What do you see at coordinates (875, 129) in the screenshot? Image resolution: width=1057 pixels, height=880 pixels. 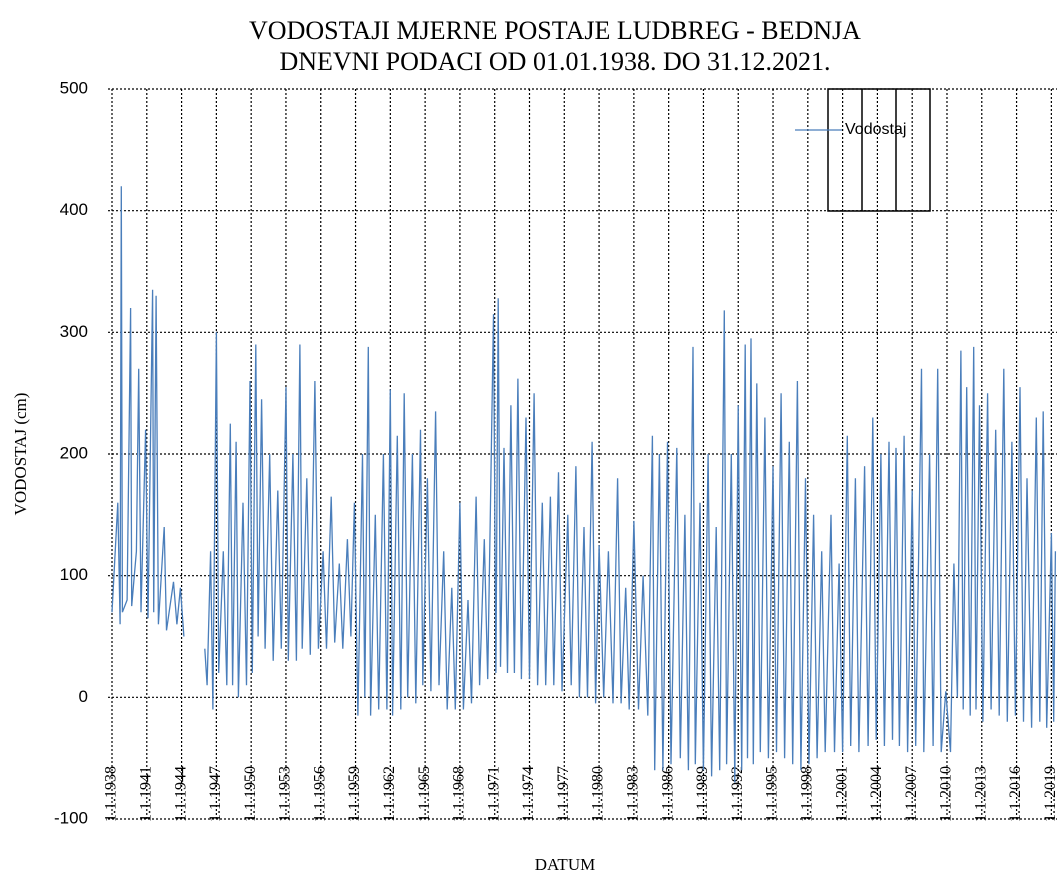 I see `legend-label: Vodostaj` at bounding box center [875, 129].